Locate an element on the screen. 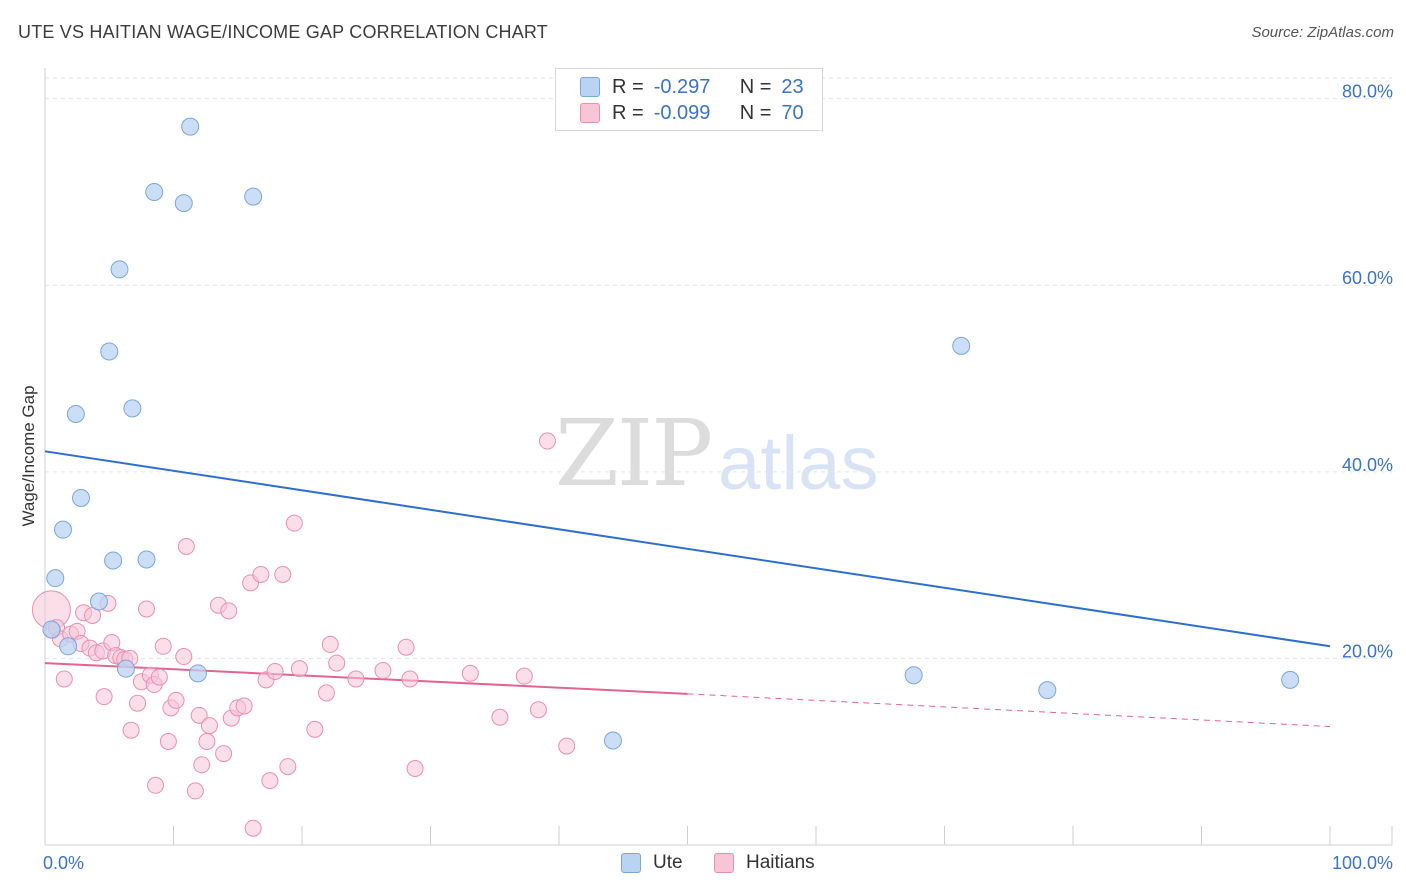  legend-haitians-label: Haitians is located at coordinates (780, 862).